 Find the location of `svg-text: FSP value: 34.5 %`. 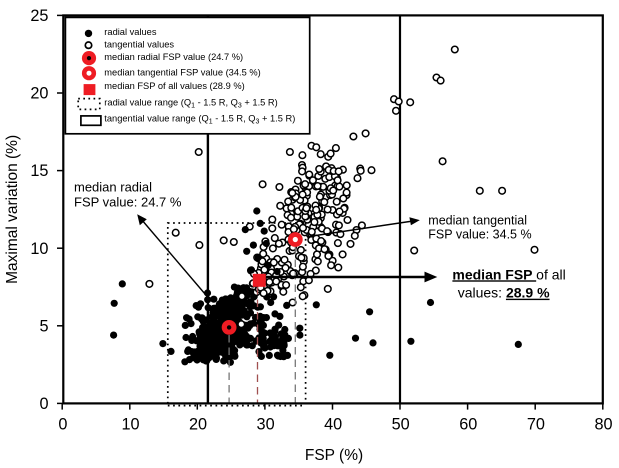

svg-text: FSP value: 34.5 % is located at coordinates (479, 235).